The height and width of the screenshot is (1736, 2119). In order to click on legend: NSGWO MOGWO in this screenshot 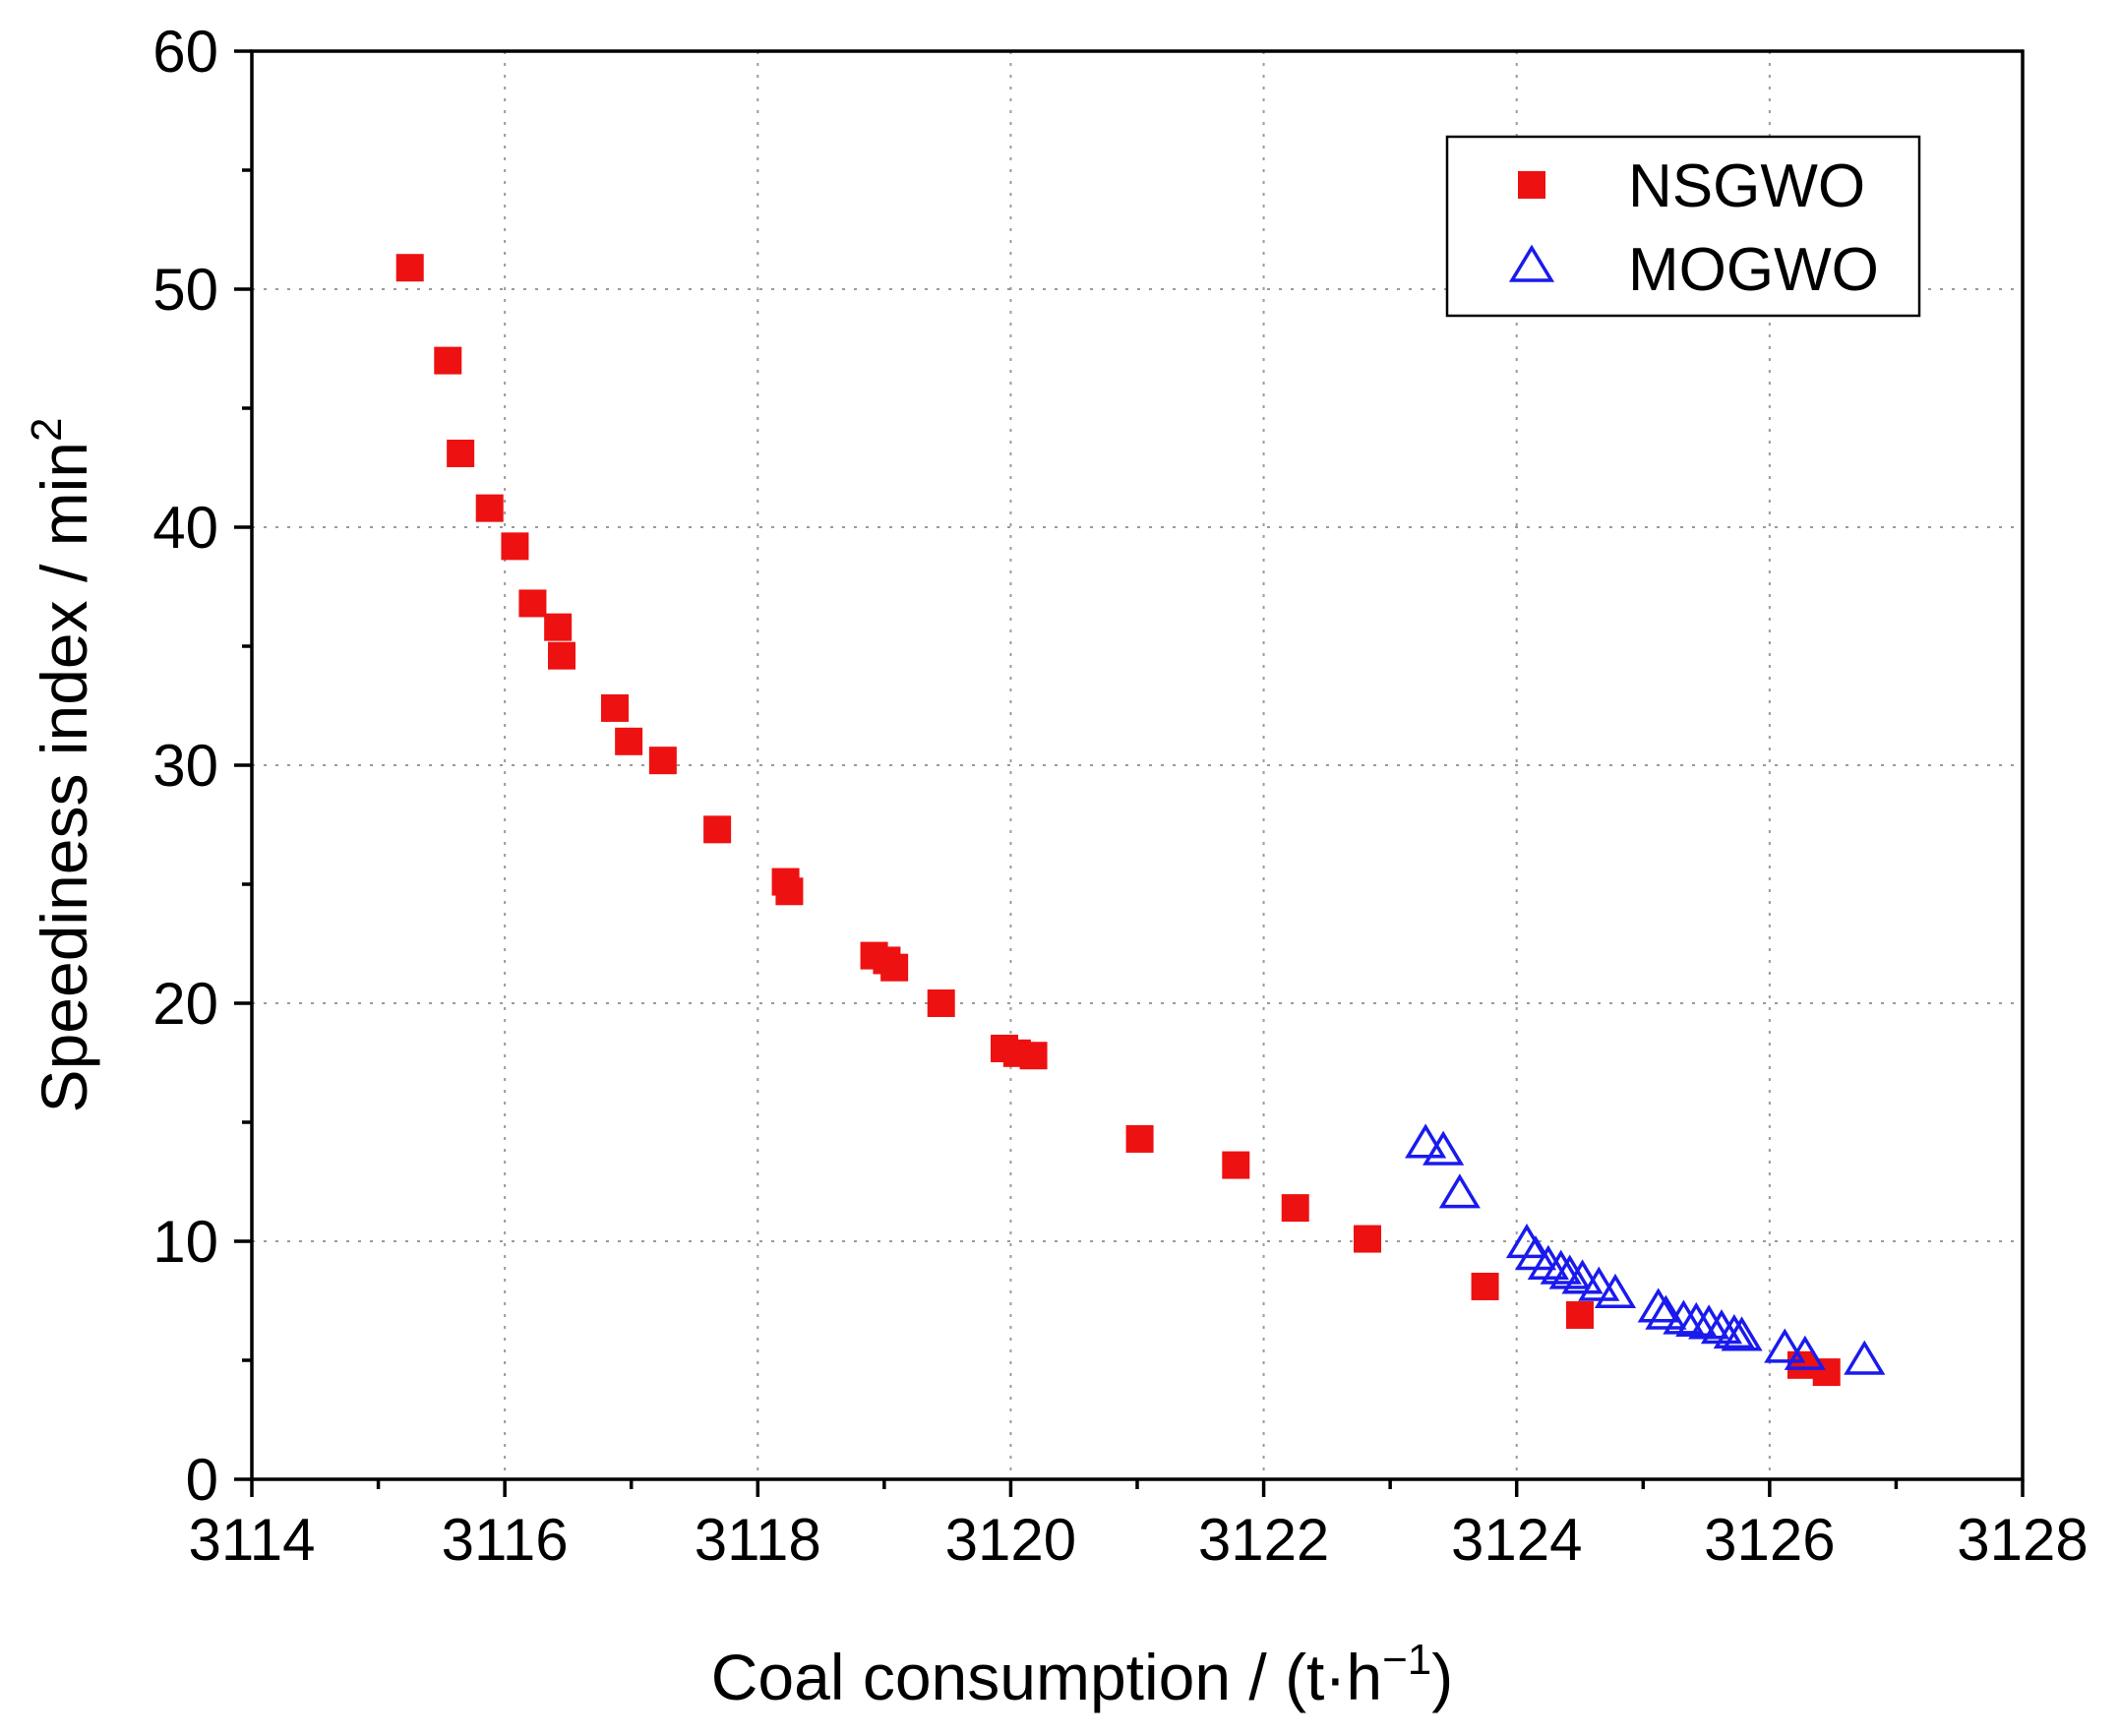, I will do `click(1683, 226)`.